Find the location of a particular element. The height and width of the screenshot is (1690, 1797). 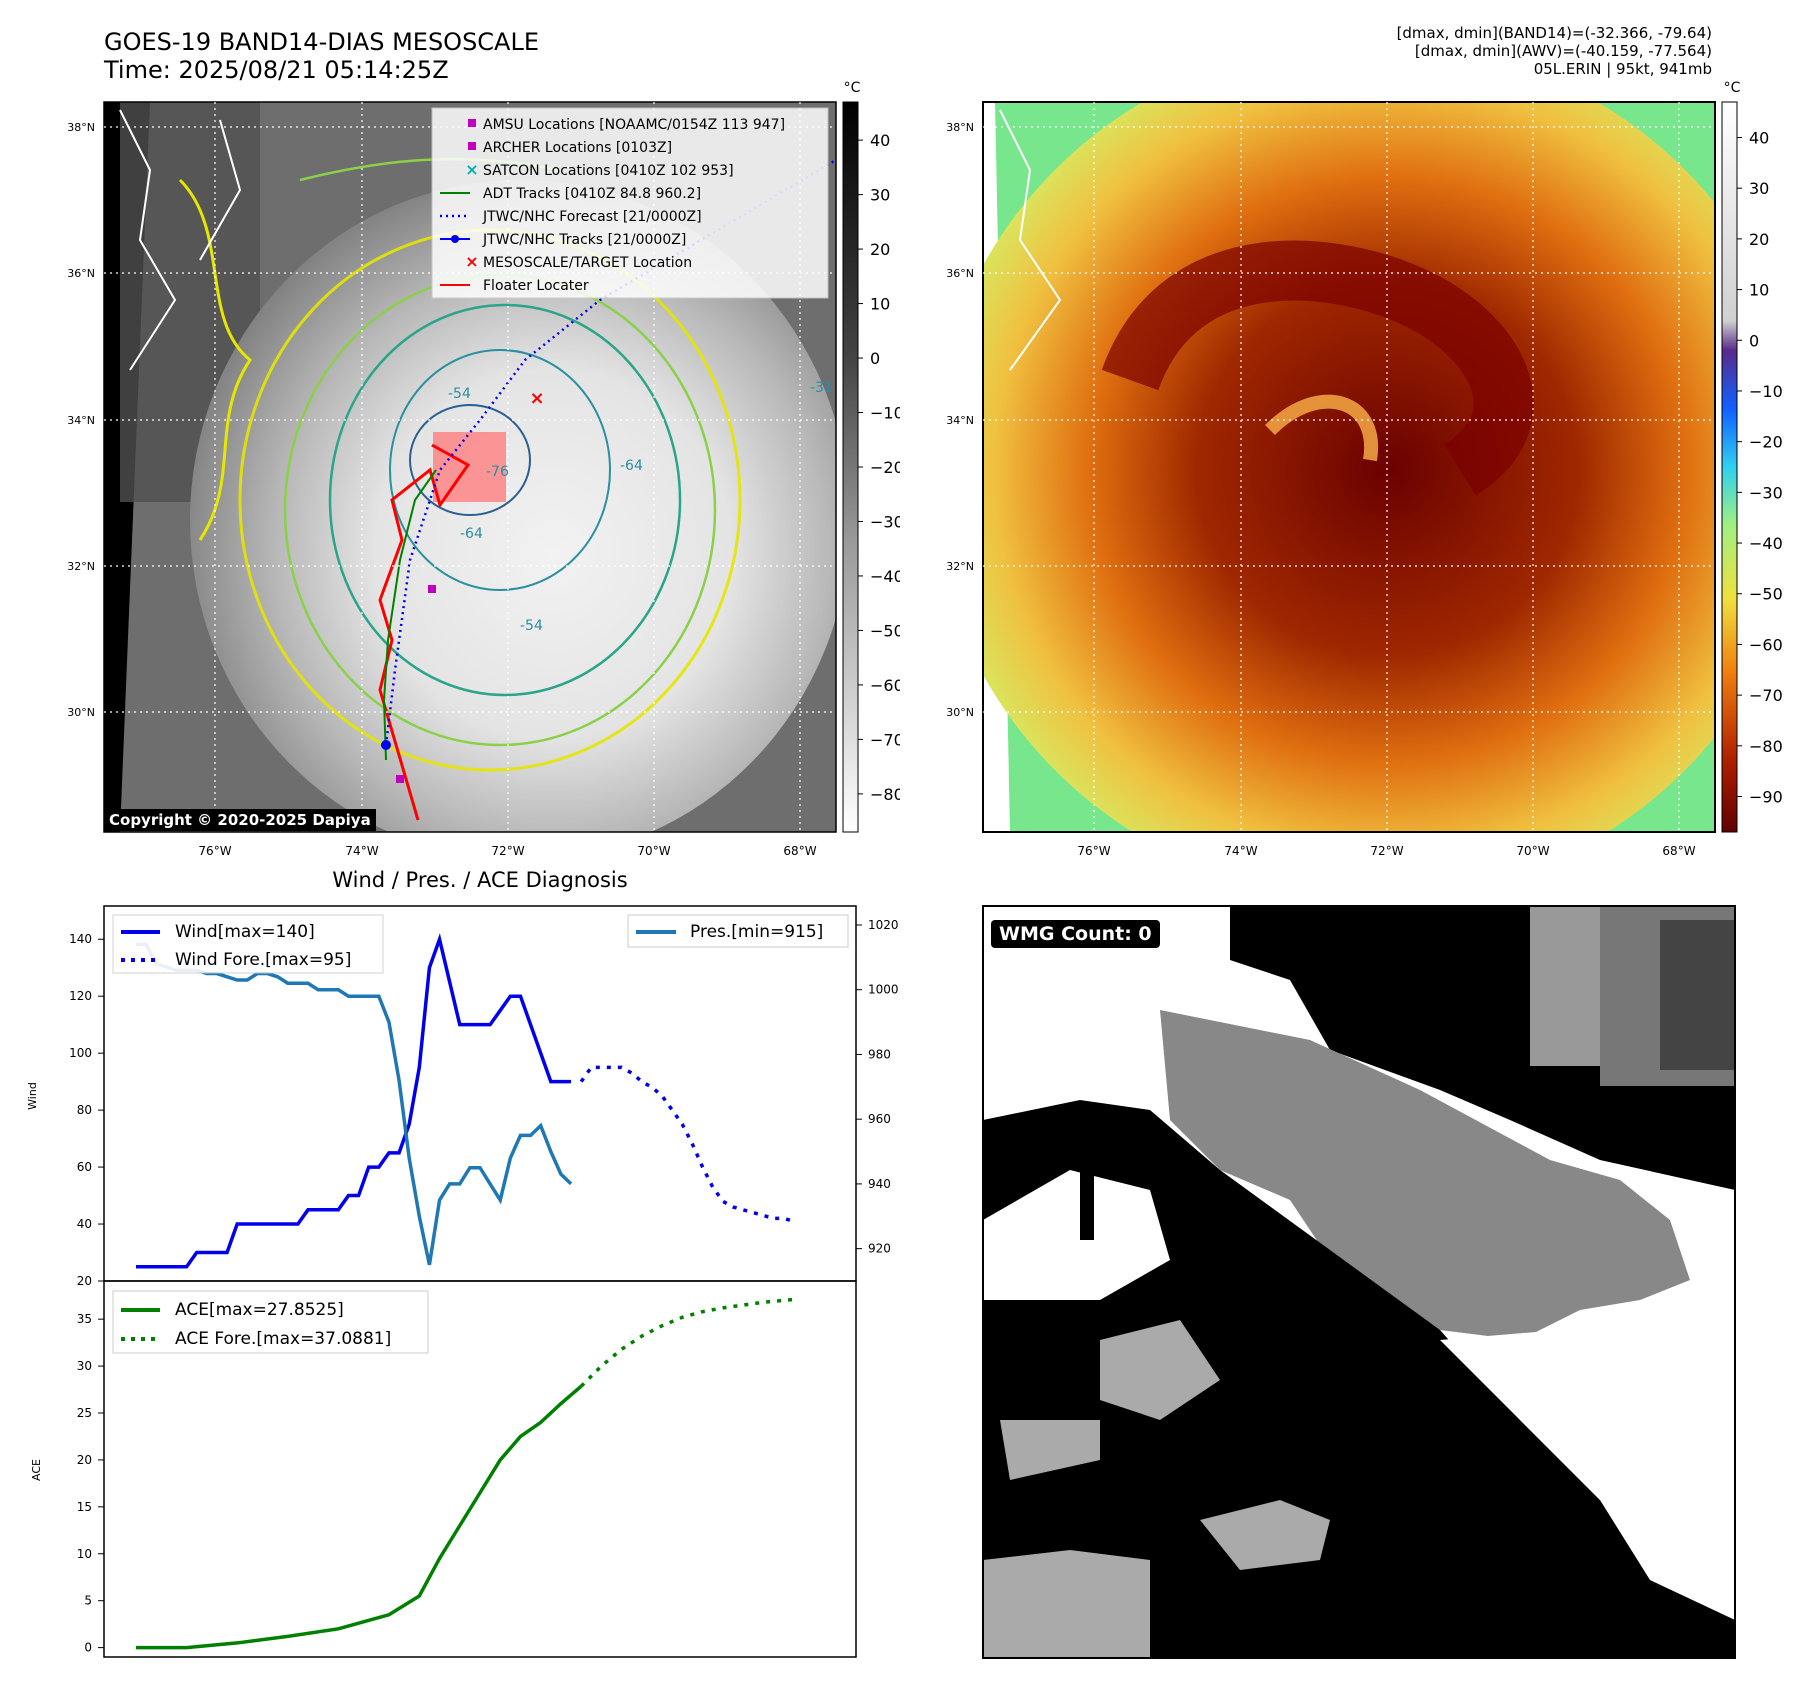

info-line3: 05L.ERIN | 95kt, 941mb is located at coordinates (1622, 69).